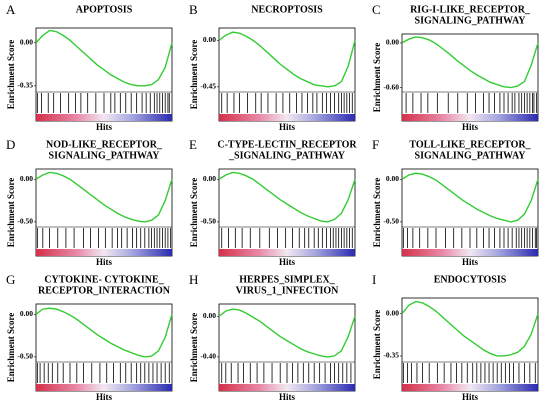  I want to click on panel-letter: F, so click(375, 144).